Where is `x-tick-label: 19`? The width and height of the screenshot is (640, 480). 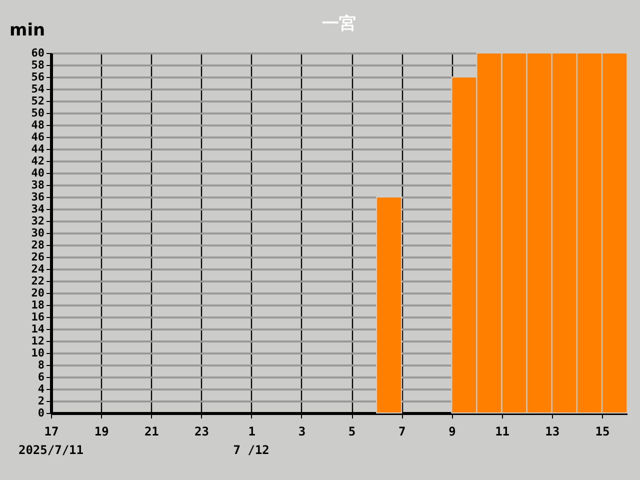 x-tick-label: 19 is located at coordinates (101, 431).